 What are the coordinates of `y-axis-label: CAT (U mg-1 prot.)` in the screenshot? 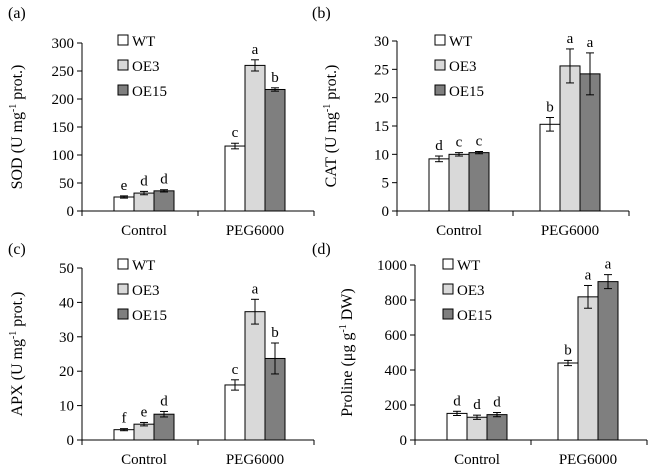 It's located at (331, 126).